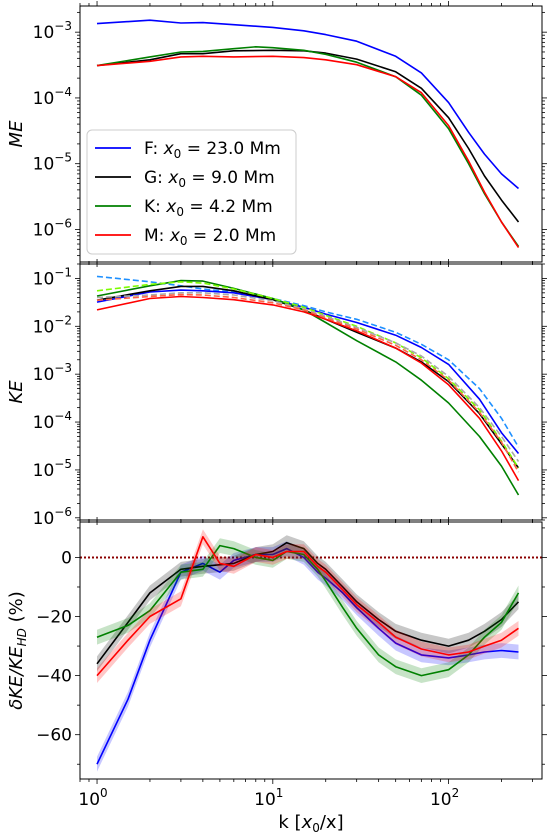  What do you see at coordinates (54, 618) in the screenshot?
I see `y-tick-label: −20` at bounding box center [54, 618].